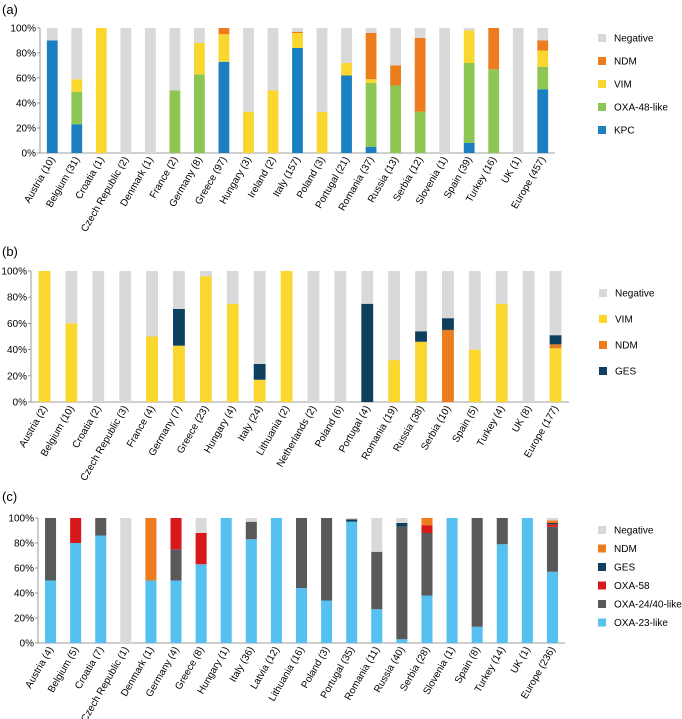  What do you see at coordinates (624, 320) in the screenshot?
I see `legend-label-vim: VIM` at bounding box center [624, 320].